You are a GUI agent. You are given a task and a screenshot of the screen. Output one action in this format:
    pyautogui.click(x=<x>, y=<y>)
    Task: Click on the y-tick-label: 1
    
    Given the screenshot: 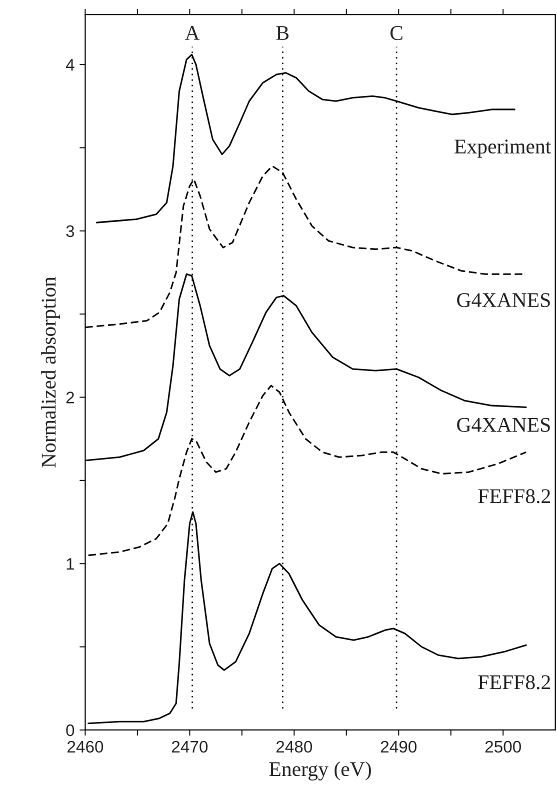 What is the action you would take?
    pyautogui.click(x=70, y=564)
    